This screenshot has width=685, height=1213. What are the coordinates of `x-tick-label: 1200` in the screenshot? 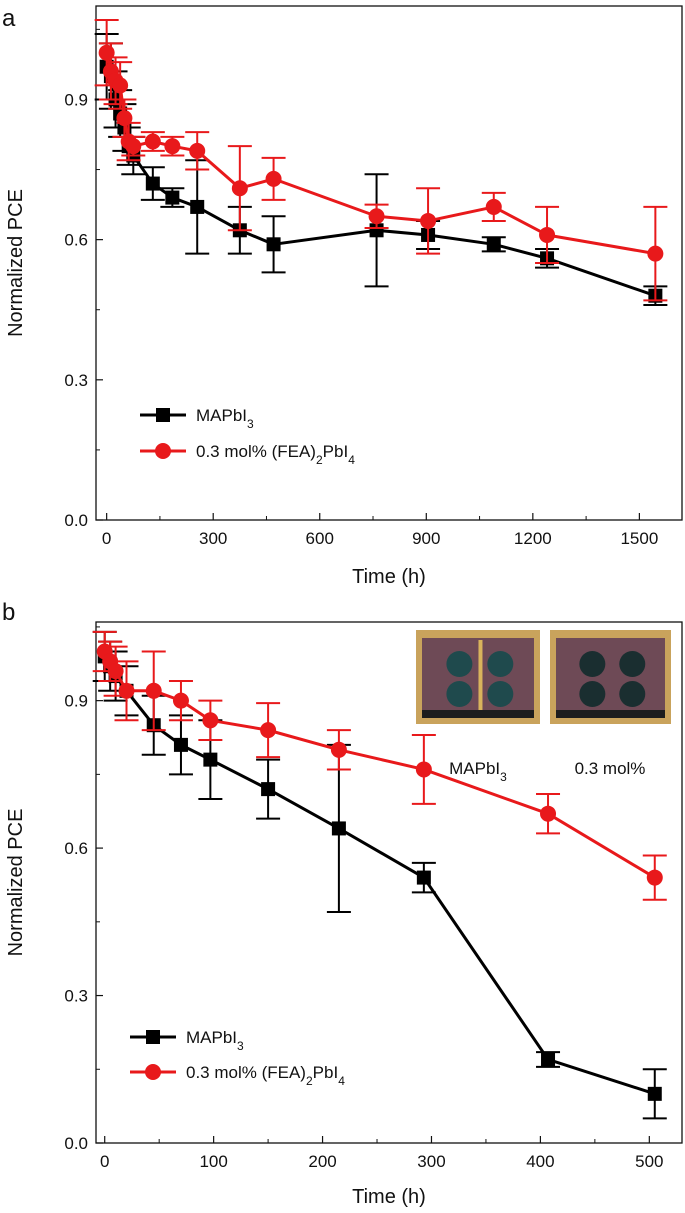 It's located at (533, 538).